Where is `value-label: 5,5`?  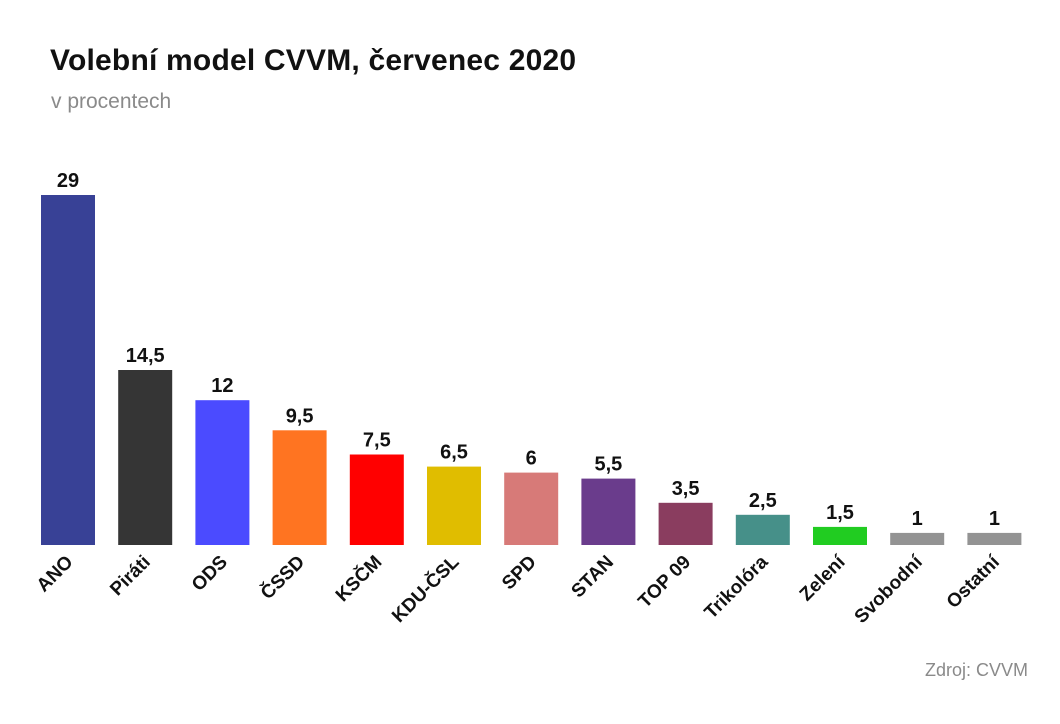
value-label: 5,5 is located at coordinates (608, 465).